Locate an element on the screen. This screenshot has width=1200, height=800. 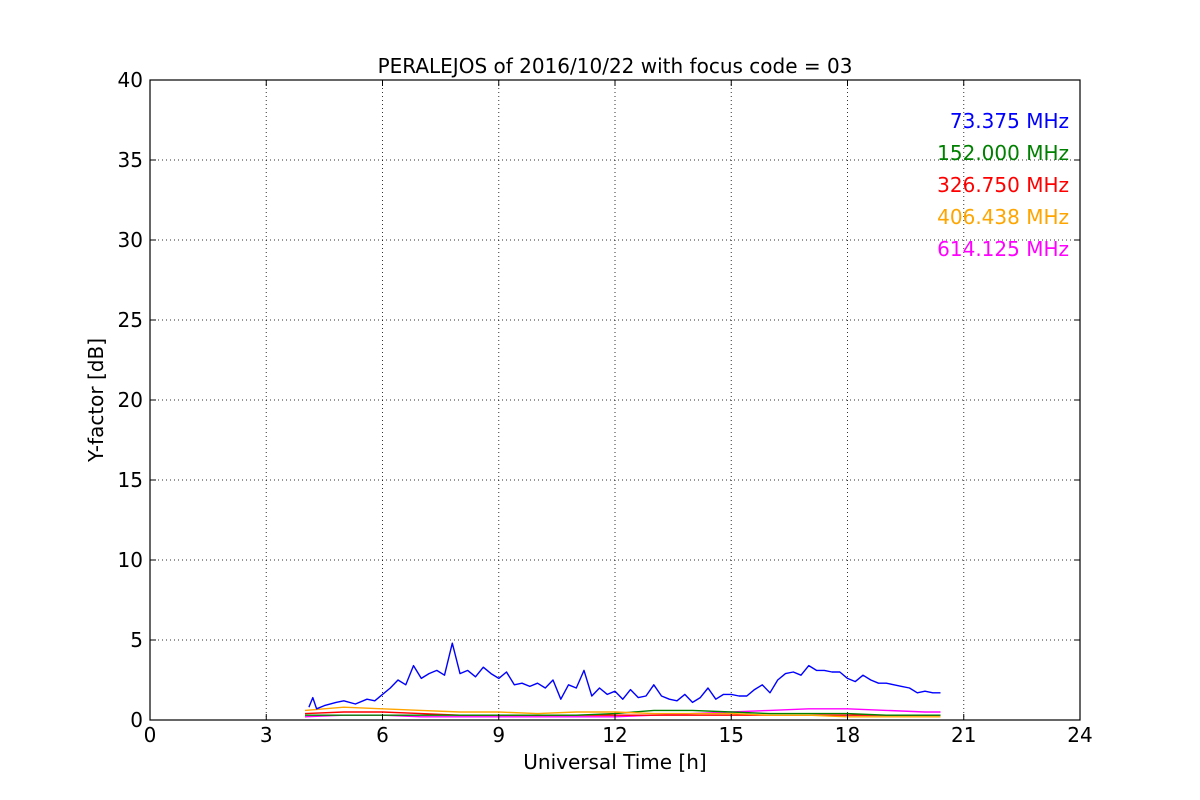
x-tick-label: 18 is located at coordinates (847, 735).